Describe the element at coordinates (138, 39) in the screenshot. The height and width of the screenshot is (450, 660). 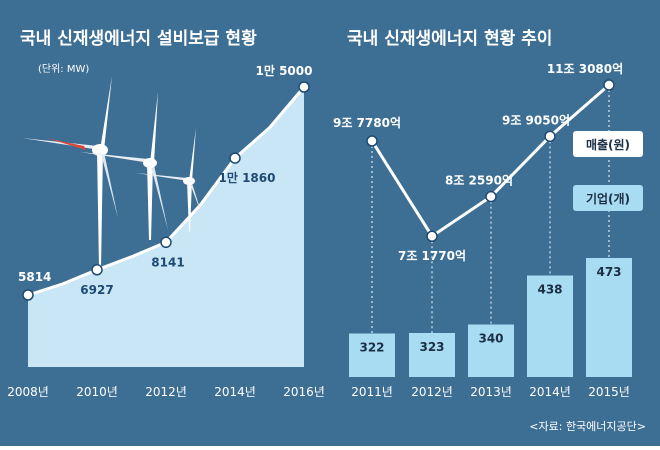
I see `left-chart-title: 국내 신재생에너지 설비보급 현황` at that location.